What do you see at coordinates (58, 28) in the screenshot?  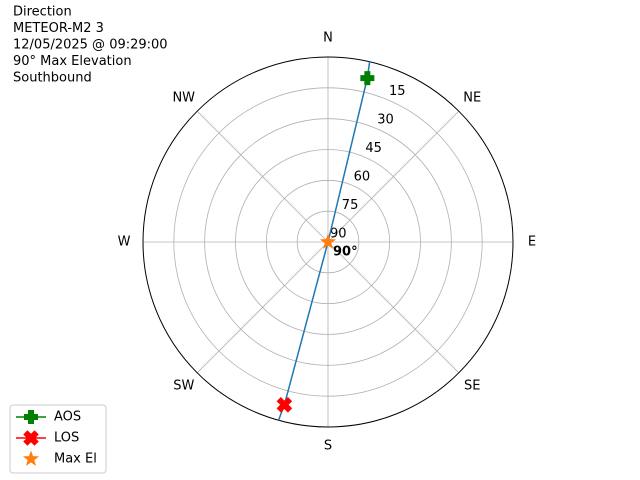 I see `title-line: METEOR-M2 3` at bounding box center [58, 28].